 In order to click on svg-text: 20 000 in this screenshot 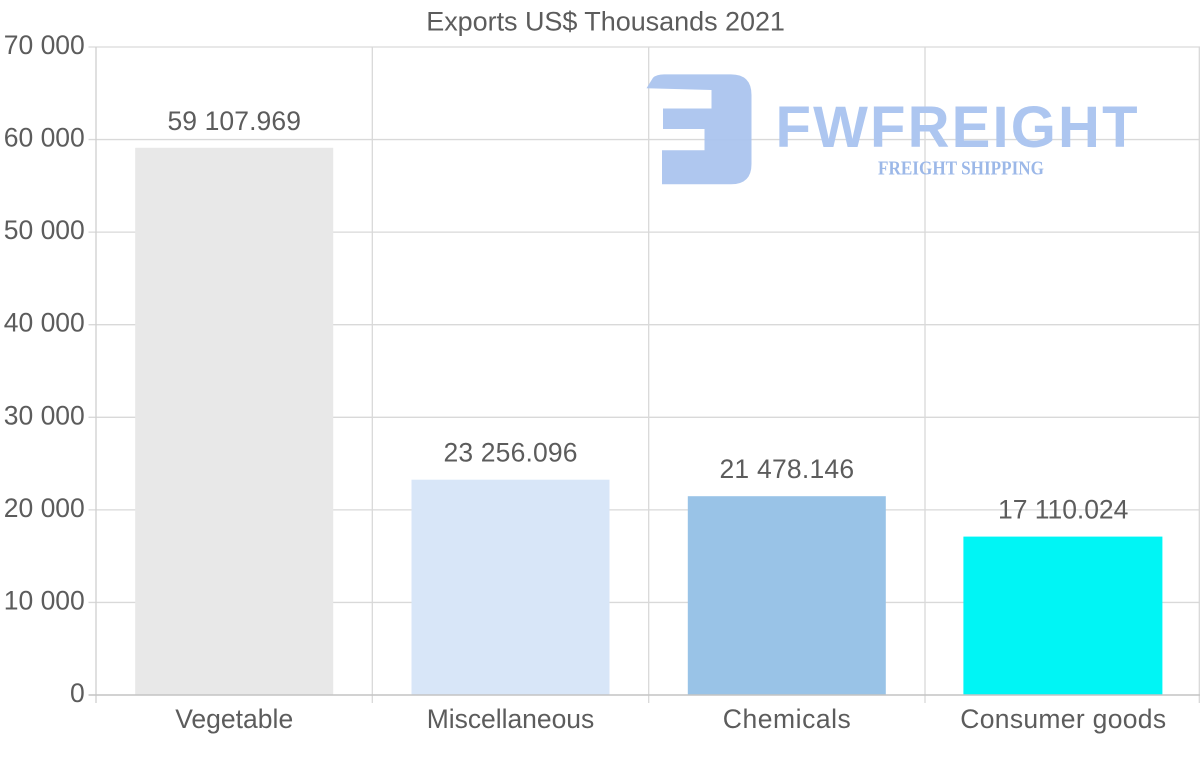, I will do `click(44, 508)`.